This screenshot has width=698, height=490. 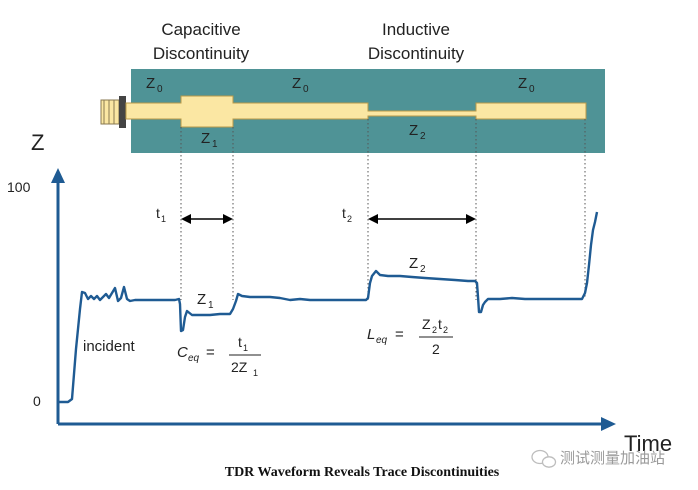 What do you see at coordinates (434, 330) in the screenshot?
I see `leq-numerator-z-sub: 2` at bounding box center [434, 330].